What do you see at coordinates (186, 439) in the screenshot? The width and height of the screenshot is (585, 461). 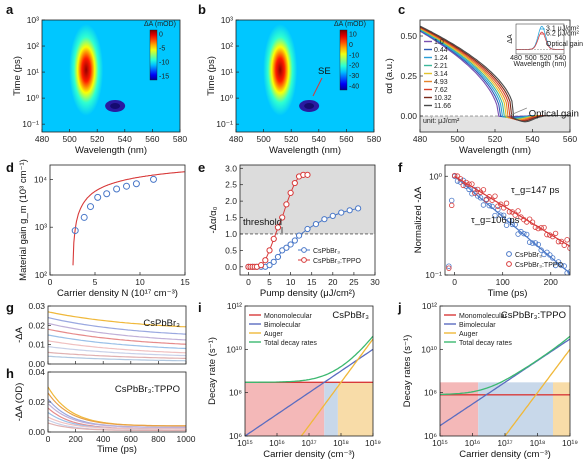 I see `x-tick-h-label: 1000` at bounding box center [186, 439].